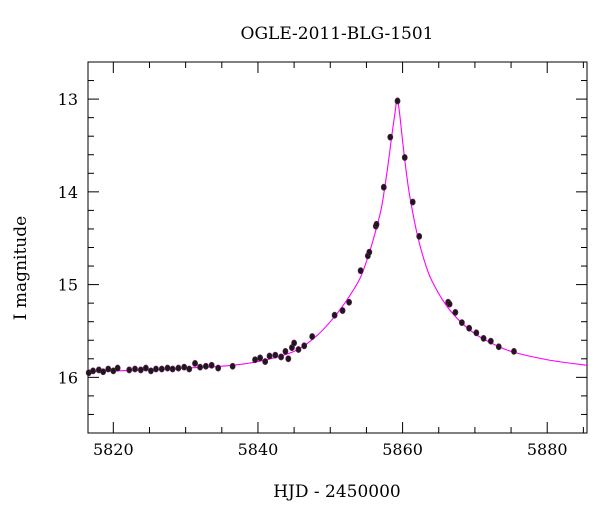 Image resolution: width=600 pixels, height=512 pixels. Describe the element at coordinates (68, 192) in the screenshot. I see `y-tick-label: 14` at that location.